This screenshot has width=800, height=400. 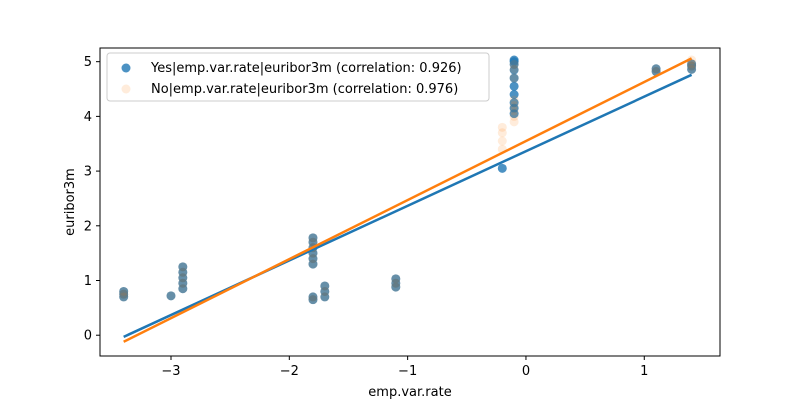 I want to click on x-axis-label: emp.var.rate, so click(x=409, y=392).